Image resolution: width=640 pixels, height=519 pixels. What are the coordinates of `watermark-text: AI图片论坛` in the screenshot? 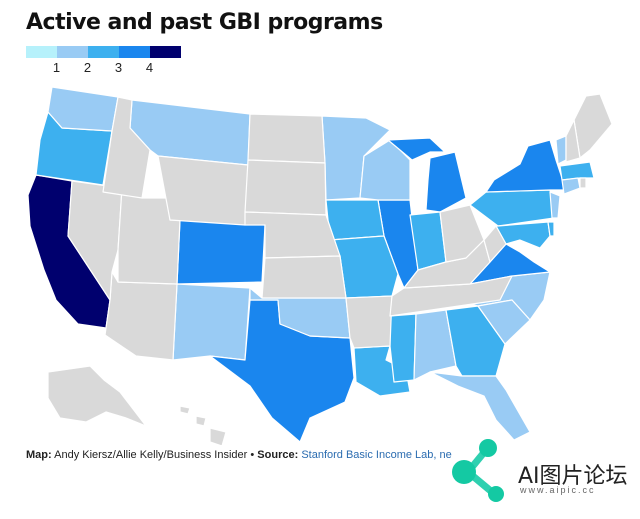 It's located at (573, 476).